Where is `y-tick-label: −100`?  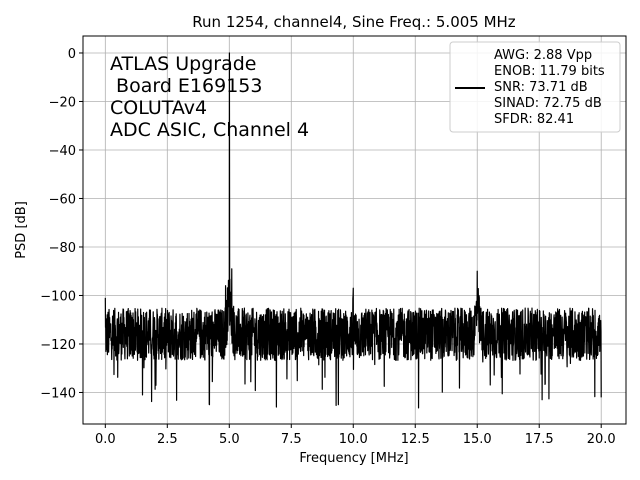
y-tick-label: −100 is located at coordinates (58, 296).